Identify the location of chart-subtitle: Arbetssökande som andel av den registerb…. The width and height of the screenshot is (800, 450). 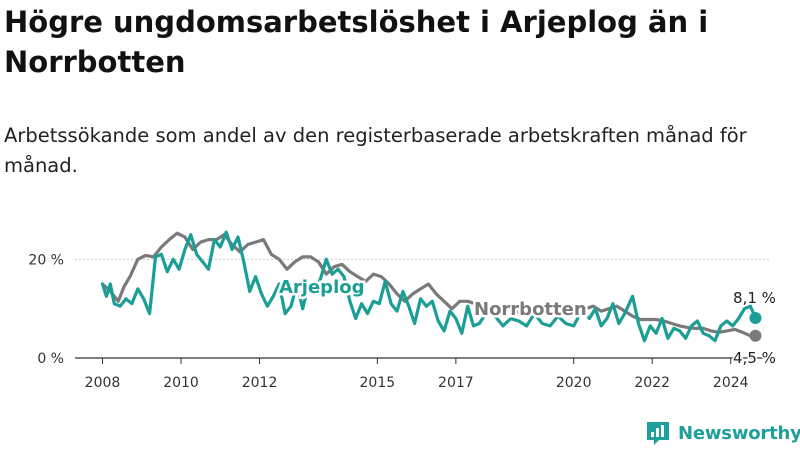
(375, 150).